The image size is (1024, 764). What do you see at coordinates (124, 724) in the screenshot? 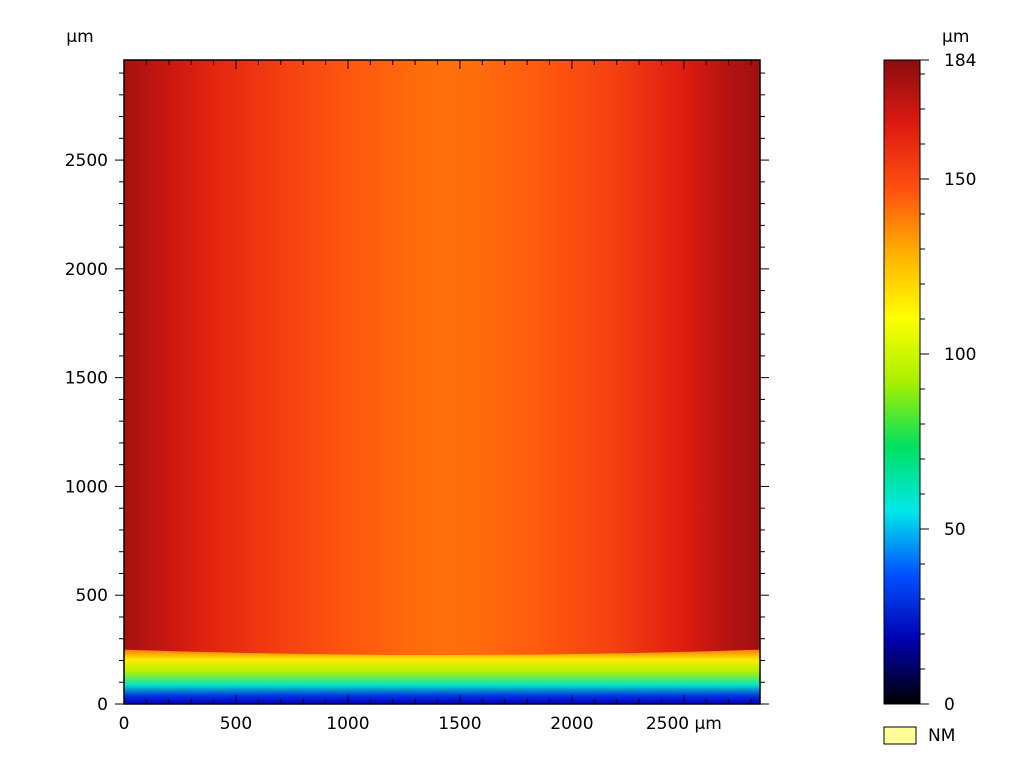
I see `x-tick-label: 0` at bounding box center [124, 724].